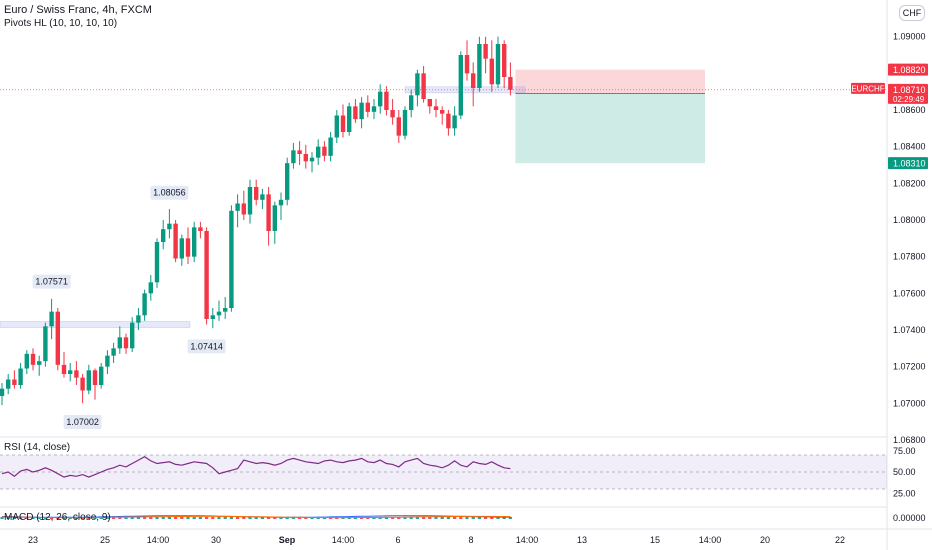  What do you see at coordinates (610, 81) in the screenshot?
I see `stop-zone` at bounding box center [610, 81].